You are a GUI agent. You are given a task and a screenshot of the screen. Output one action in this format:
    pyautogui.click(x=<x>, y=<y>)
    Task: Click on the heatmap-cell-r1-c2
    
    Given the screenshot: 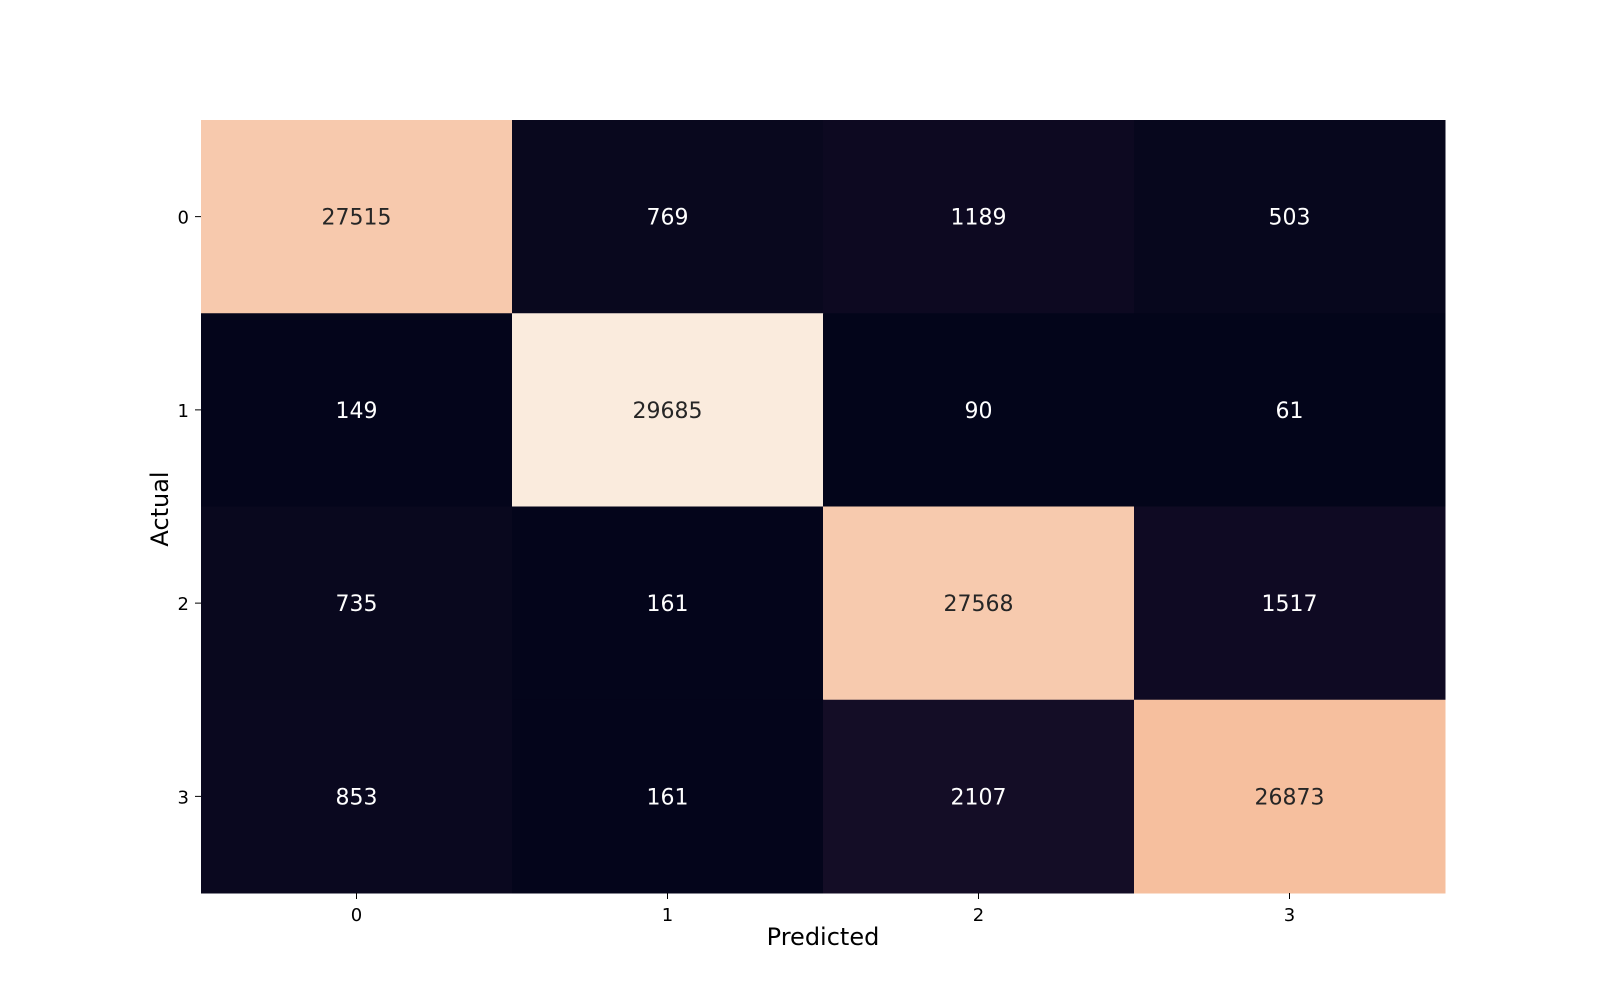 What is the action you would take?
    pyautogui.click(x=979, y=410)
    